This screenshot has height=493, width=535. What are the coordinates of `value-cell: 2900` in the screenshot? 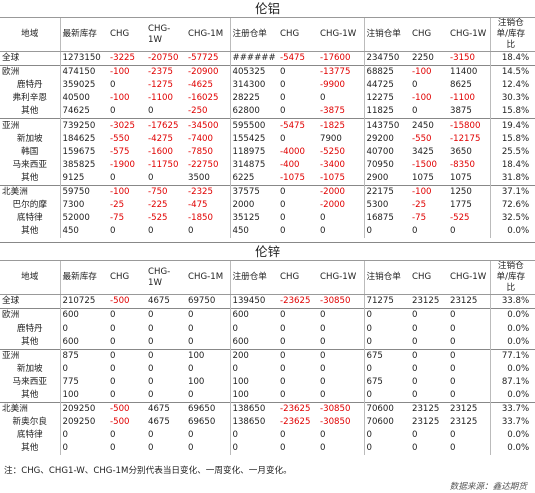 It's located at (377, 177).